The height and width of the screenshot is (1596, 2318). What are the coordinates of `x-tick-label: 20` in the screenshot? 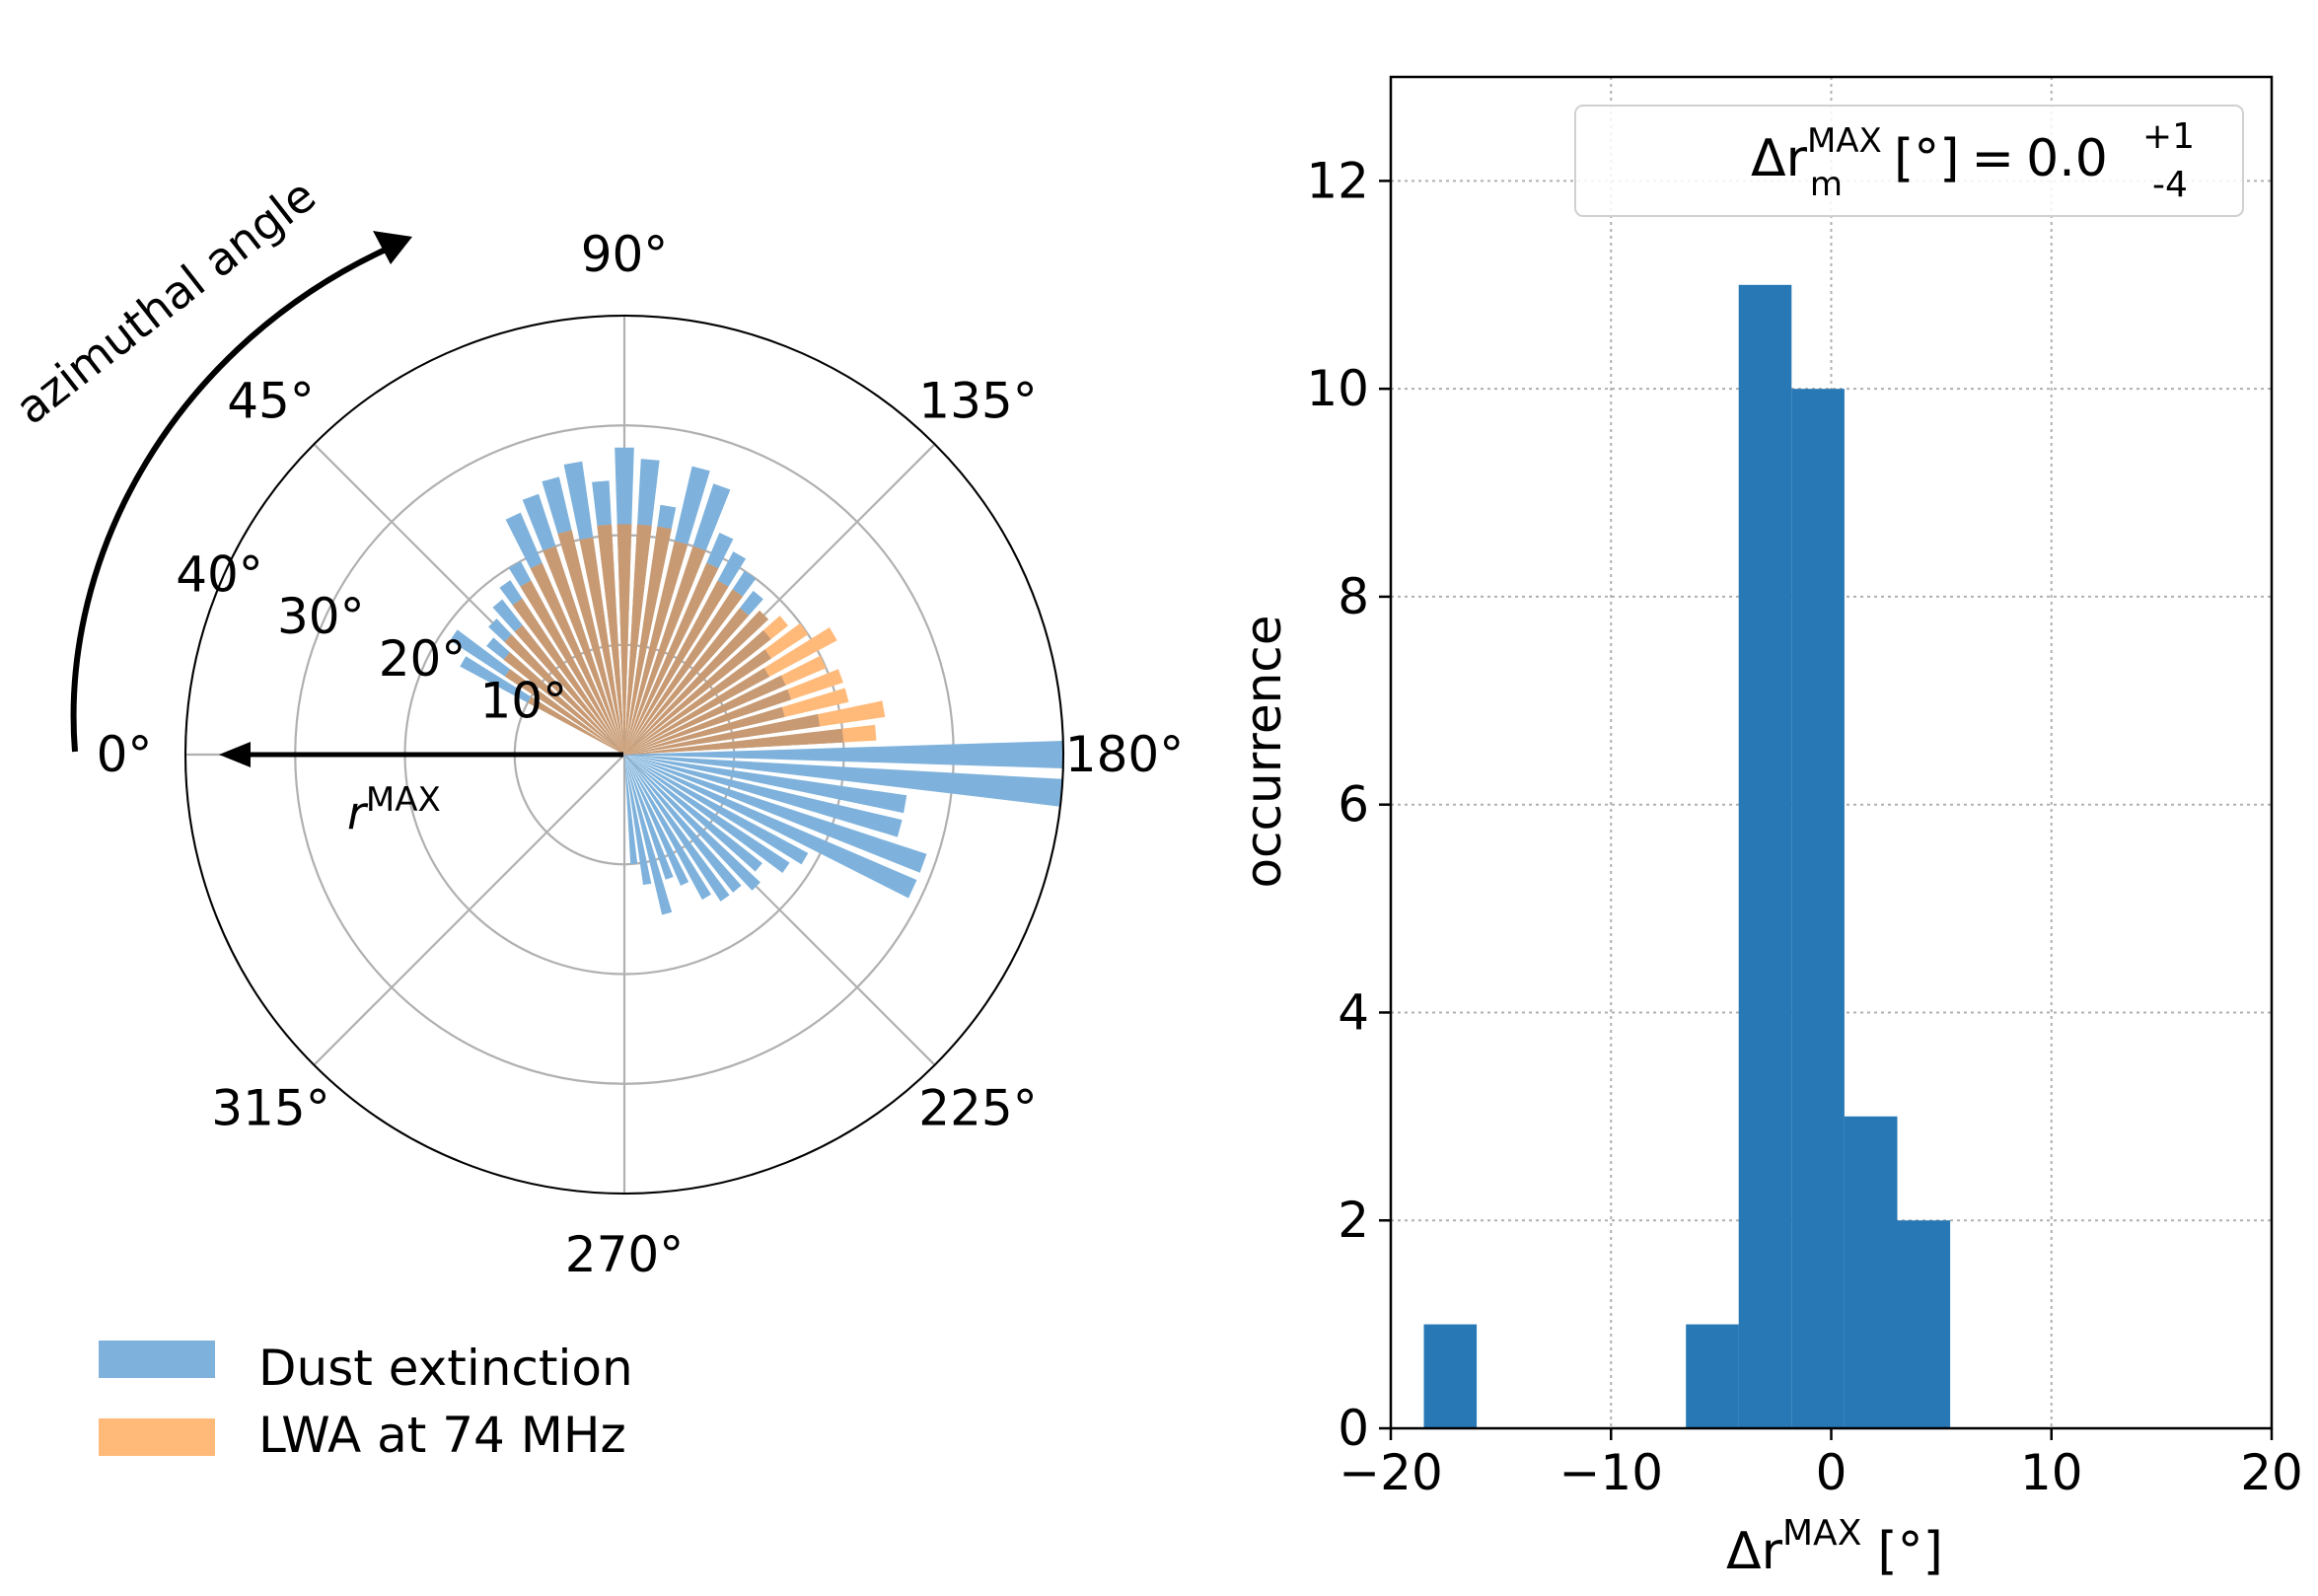 It's located at (2272, 1472).